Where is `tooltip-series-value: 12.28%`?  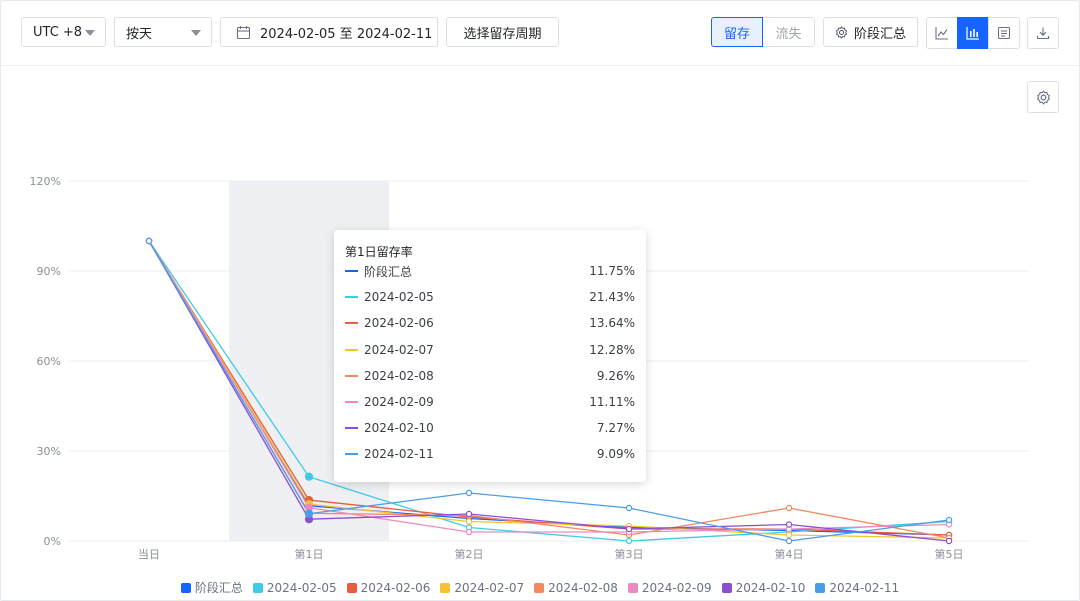
tooltip-series-value: 12.28% is located at coordinates (612, 349).